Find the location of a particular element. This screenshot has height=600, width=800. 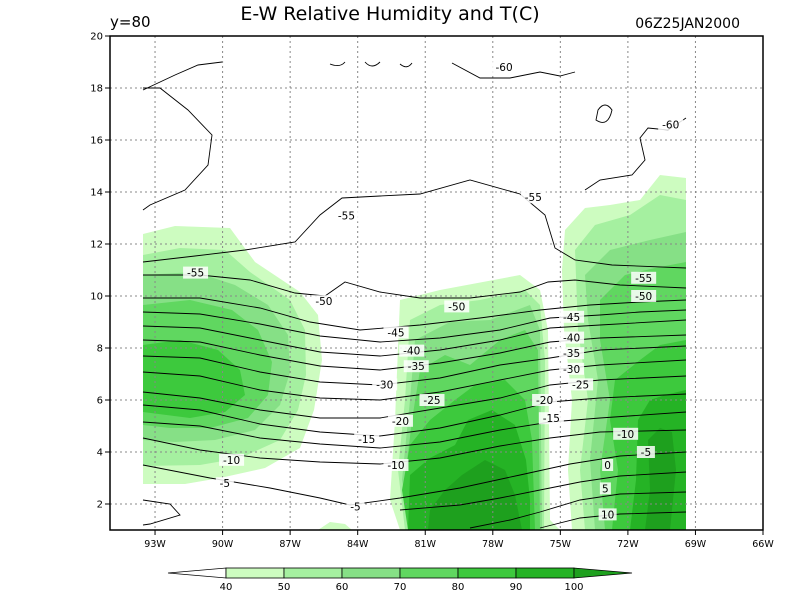

y-tick-label: 10 is located at coordinates (96, 297).